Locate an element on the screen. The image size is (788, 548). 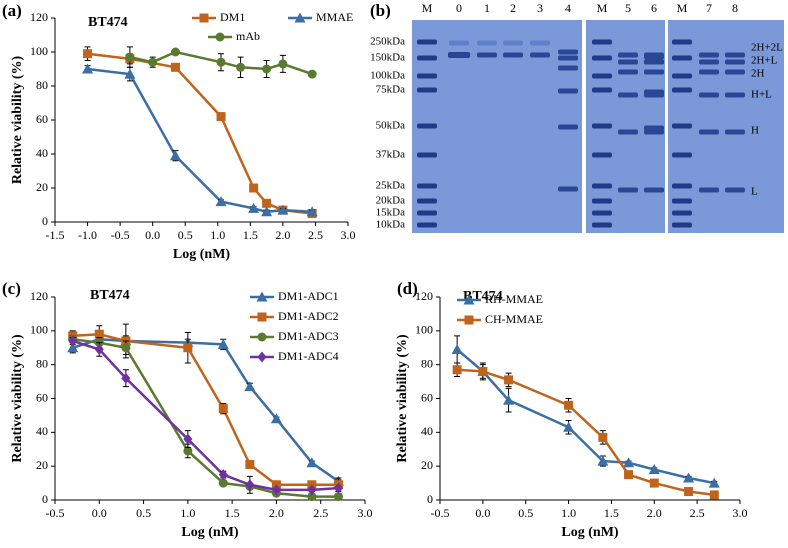
lane-label: 0 is located at coordinates (459, 8).